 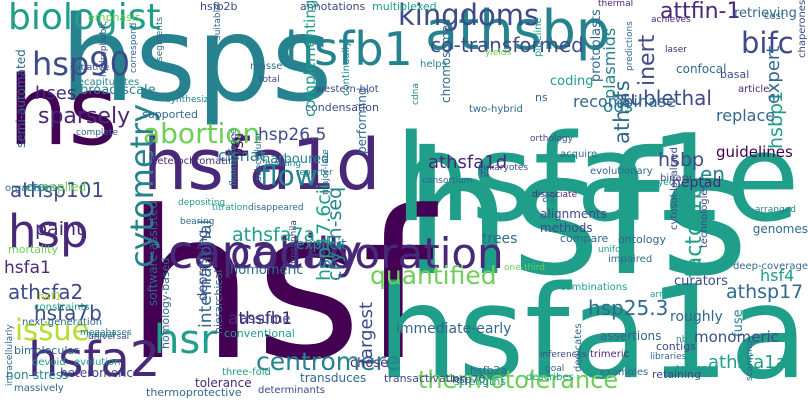 I want to click on word-flow: flow, so click(x=289, y=175).